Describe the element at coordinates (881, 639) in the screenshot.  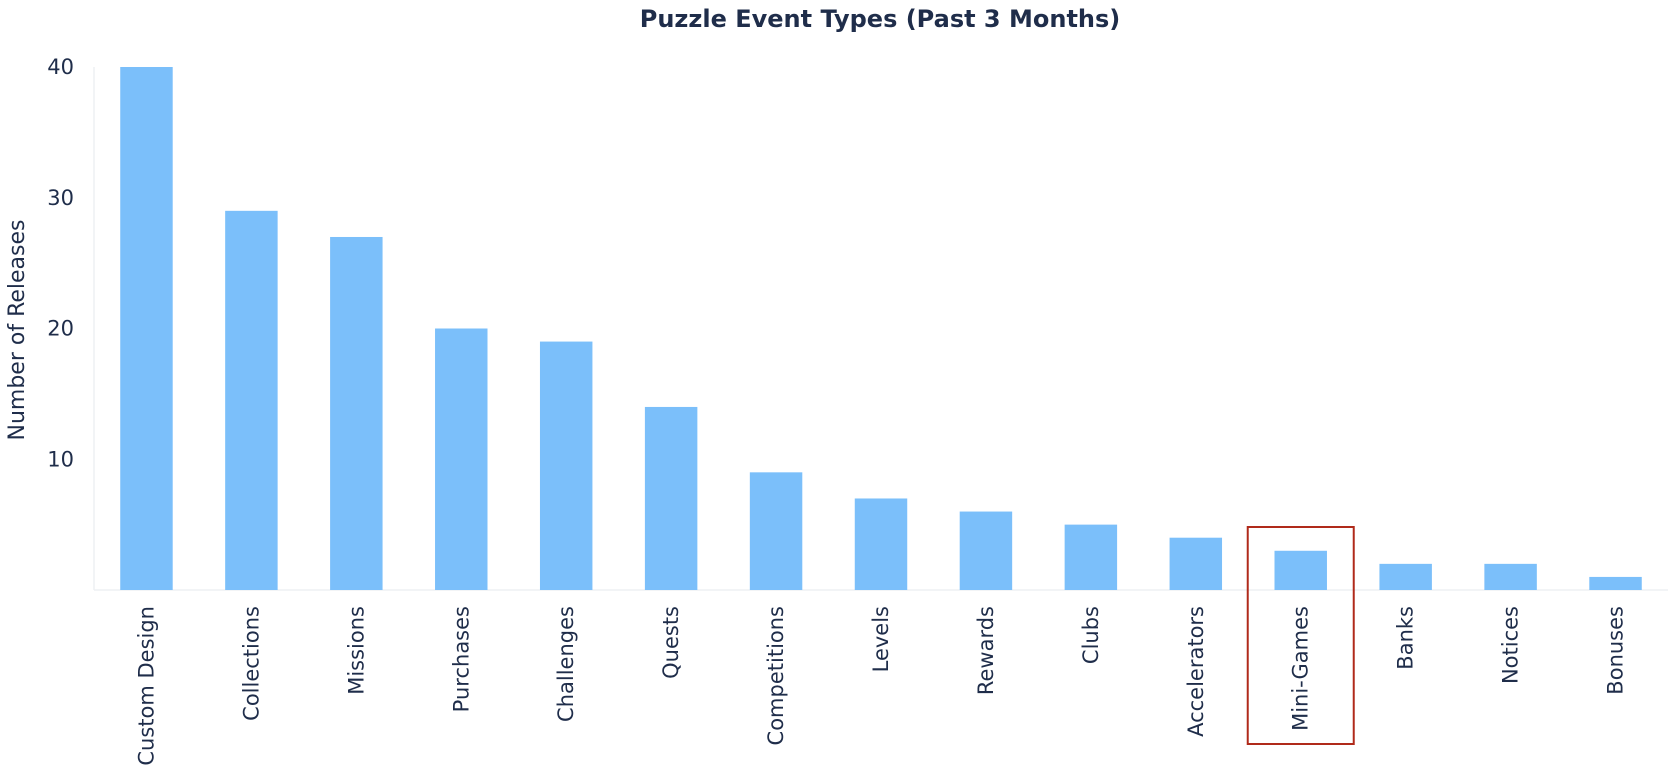
I see `x-tick-label: Levels` at that location.